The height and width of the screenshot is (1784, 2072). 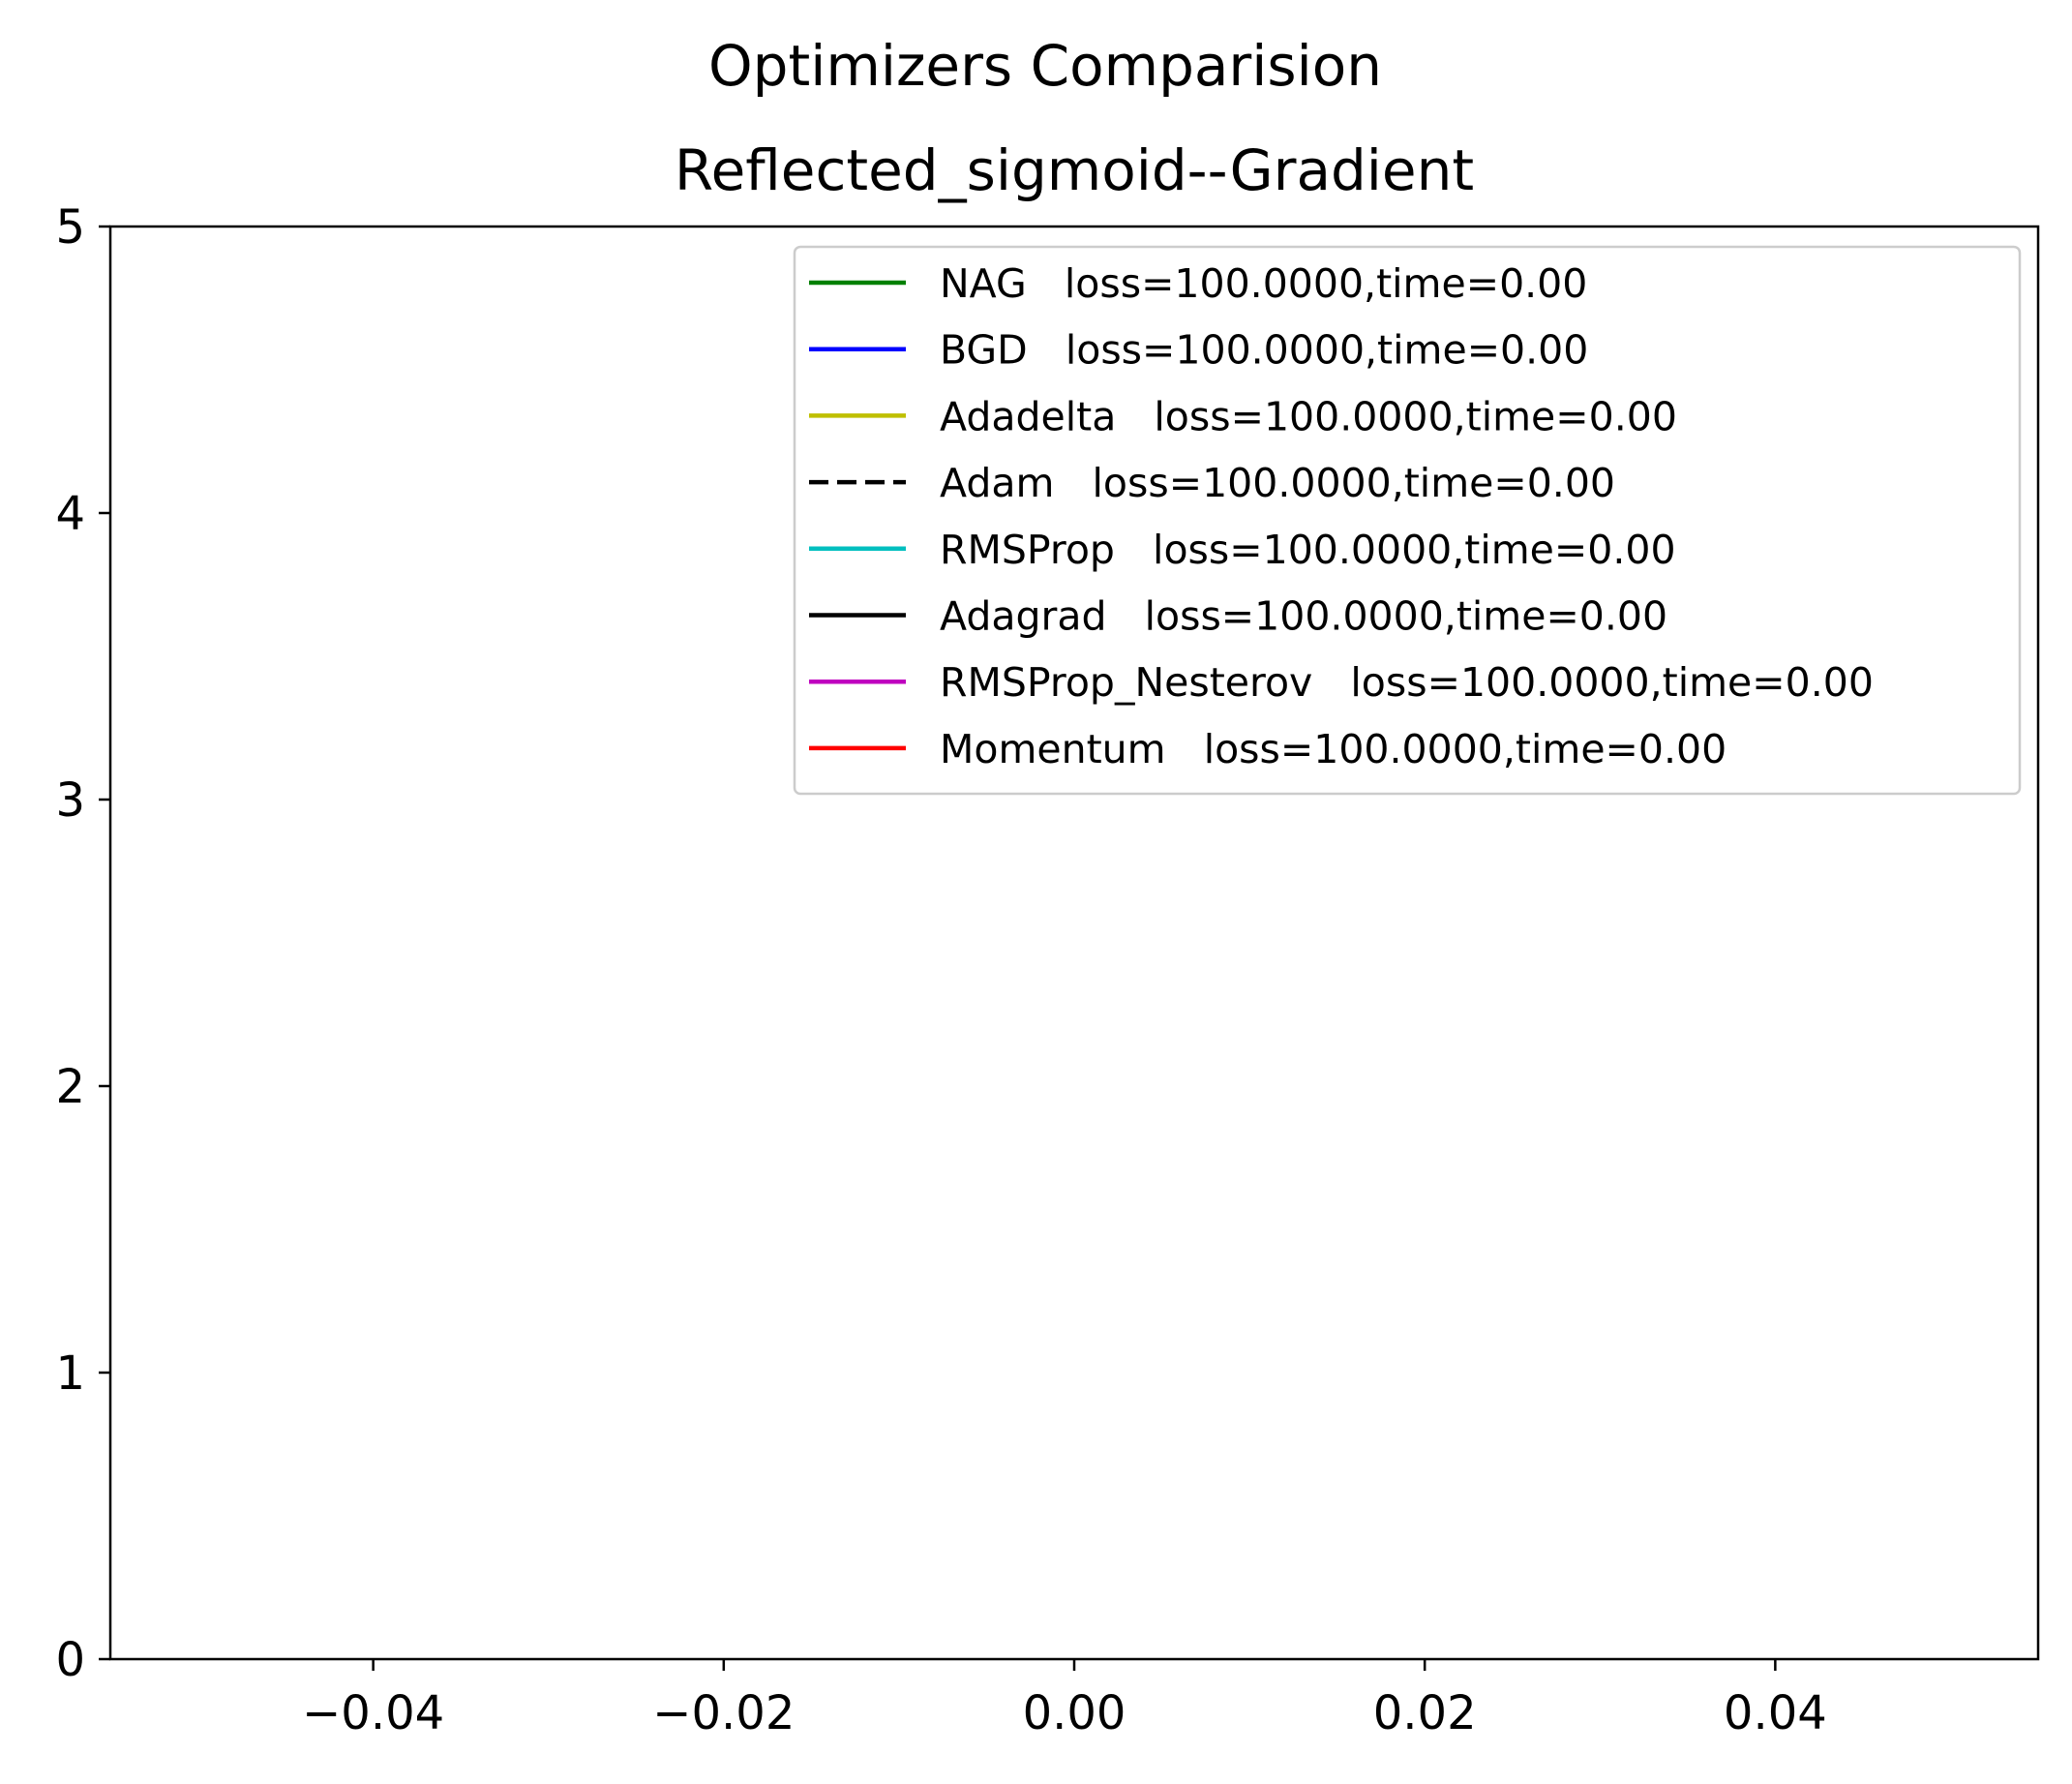 What do you see at coordinates (70, 1087) in the screenshot?
I see `y-tick-label: 2` at bounding box center [70, 1087].